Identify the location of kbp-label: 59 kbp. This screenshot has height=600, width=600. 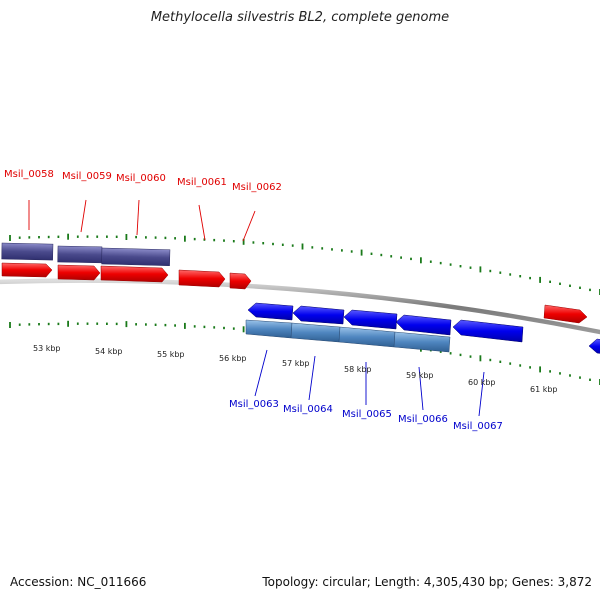
(420, 375).